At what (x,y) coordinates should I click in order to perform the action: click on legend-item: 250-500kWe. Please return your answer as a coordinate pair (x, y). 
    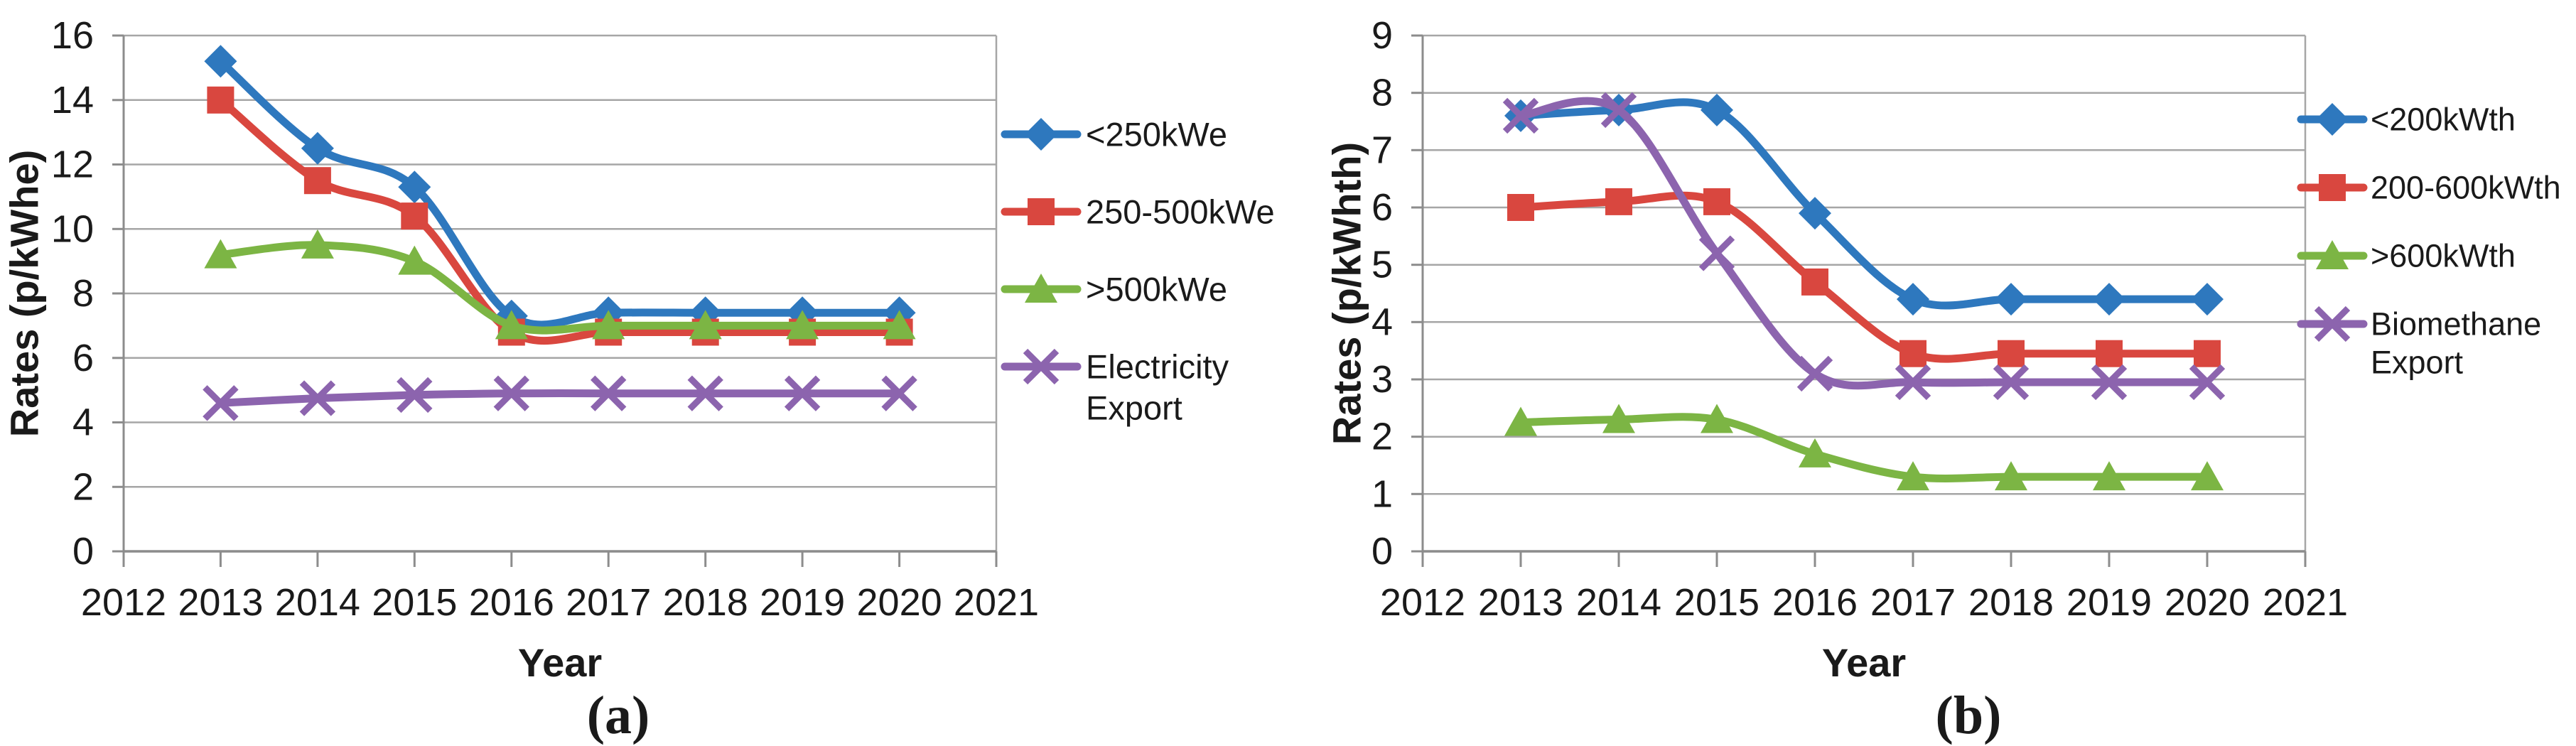
    Looking at the image, I should click on (1138, 212).